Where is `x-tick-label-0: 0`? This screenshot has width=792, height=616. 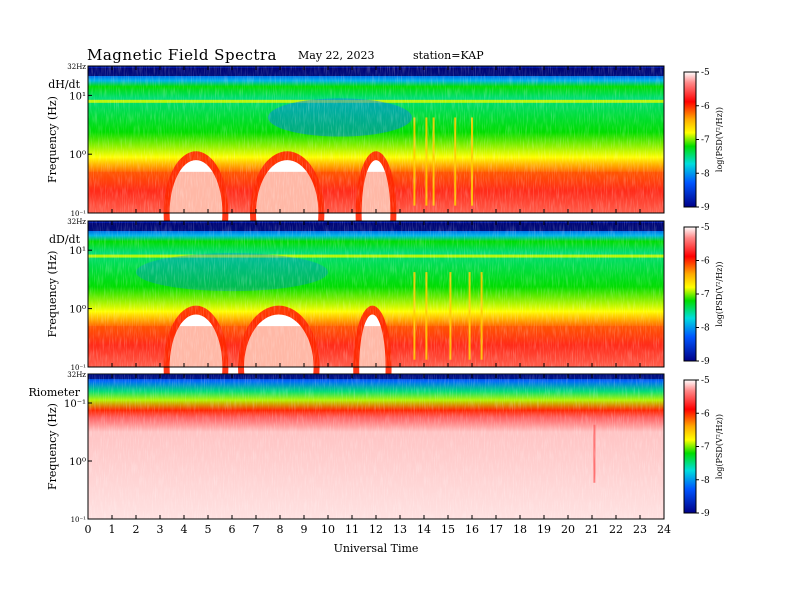
x-tick-label-0: 0 is located at coordinates (88, 529).